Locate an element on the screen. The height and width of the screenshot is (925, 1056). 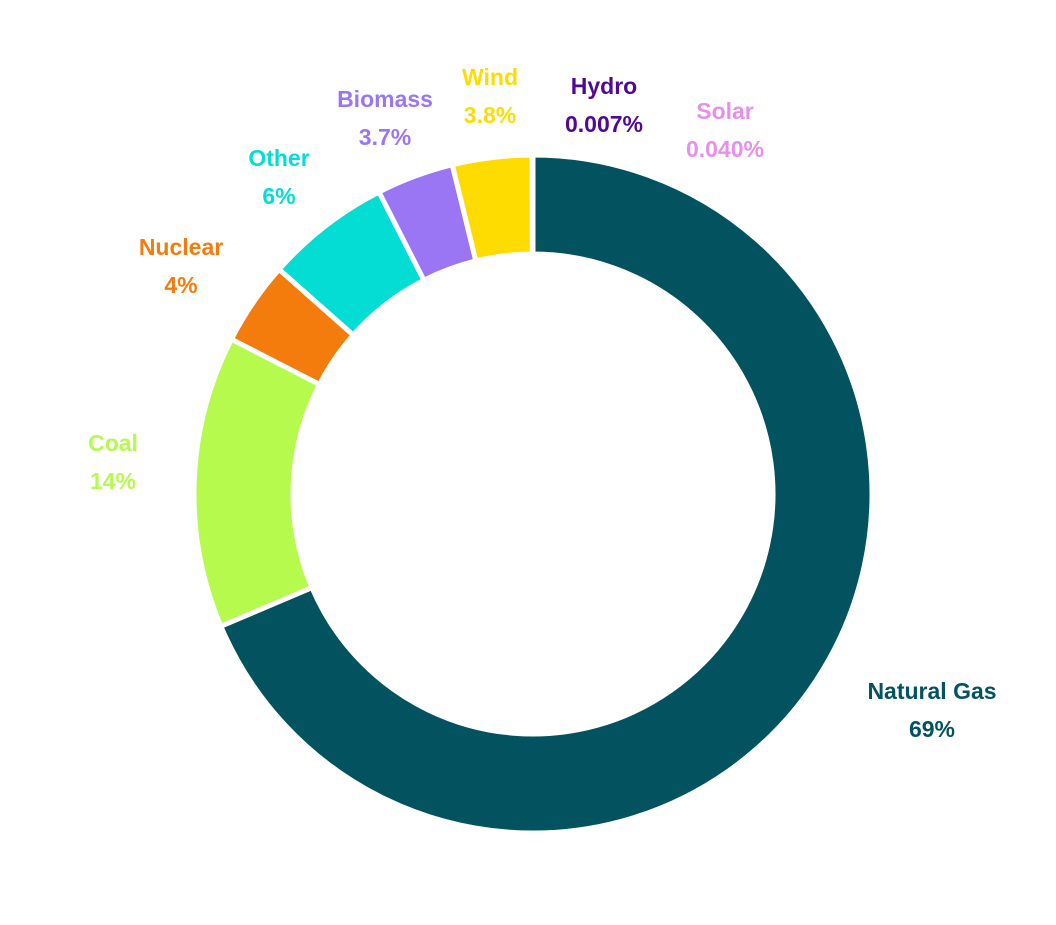
label-value: 3.8% is located at coordinates (490, 115).